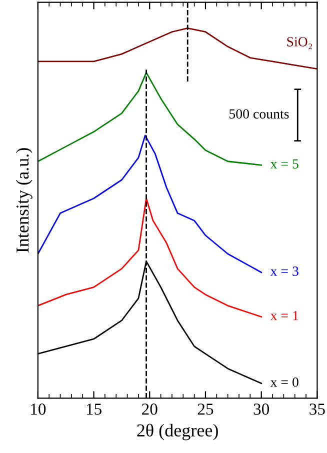  I want to click on annotation: 500 counts, so click(259, 114).